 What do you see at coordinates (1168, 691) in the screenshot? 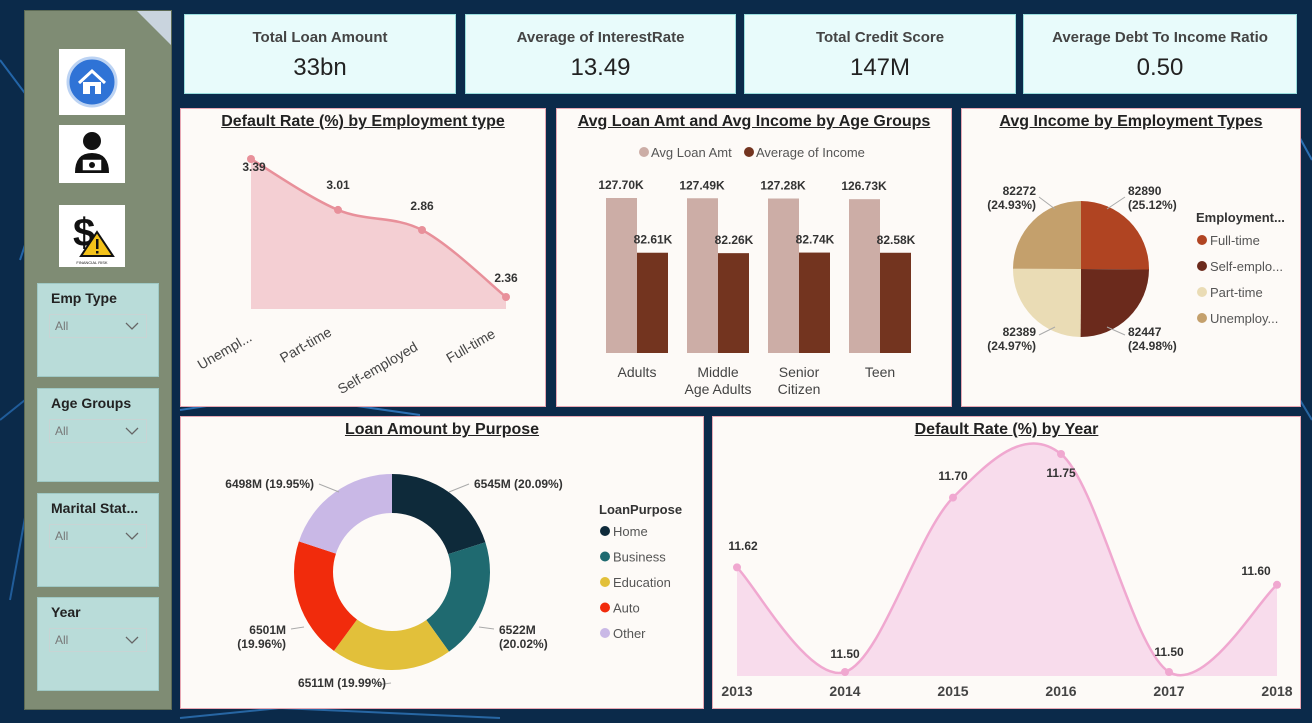
I see `x-tick-label: 2017` at bounding box center [1168, 691].